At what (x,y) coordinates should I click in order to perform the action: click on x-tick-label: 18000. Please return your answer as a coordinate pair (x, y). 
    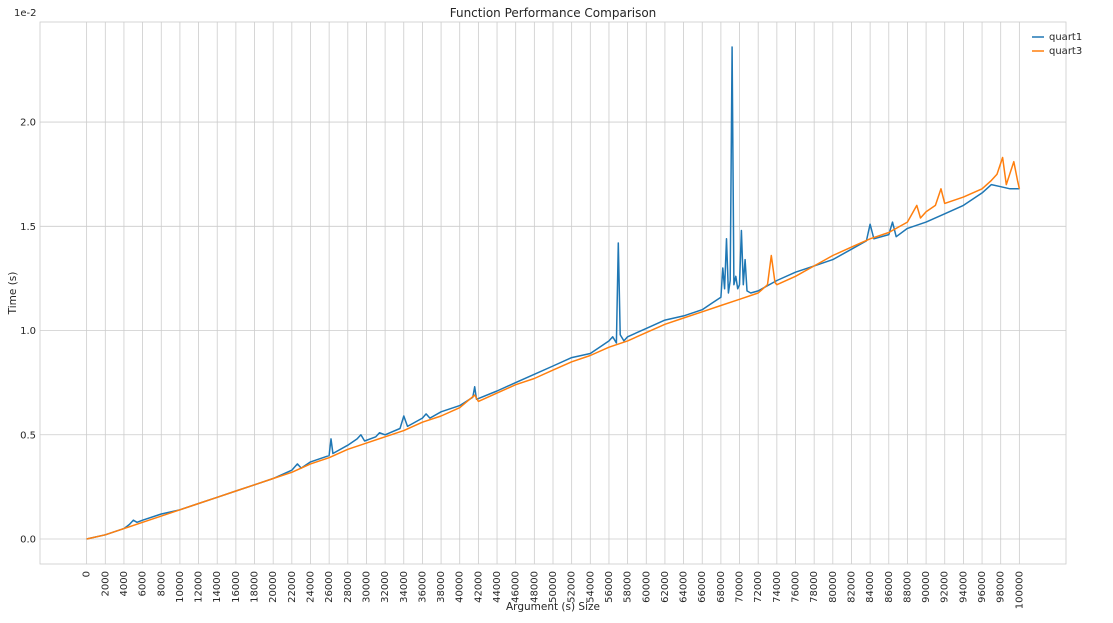
    Looking at the image, I should click on (255, 587).